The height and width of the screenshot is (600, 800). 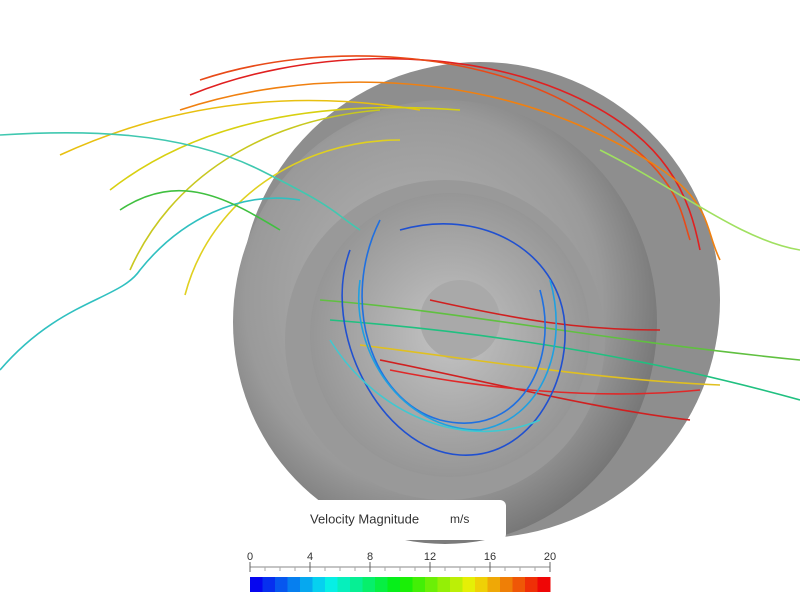 I want to click on legend-panel, so click(x=402, y=520).